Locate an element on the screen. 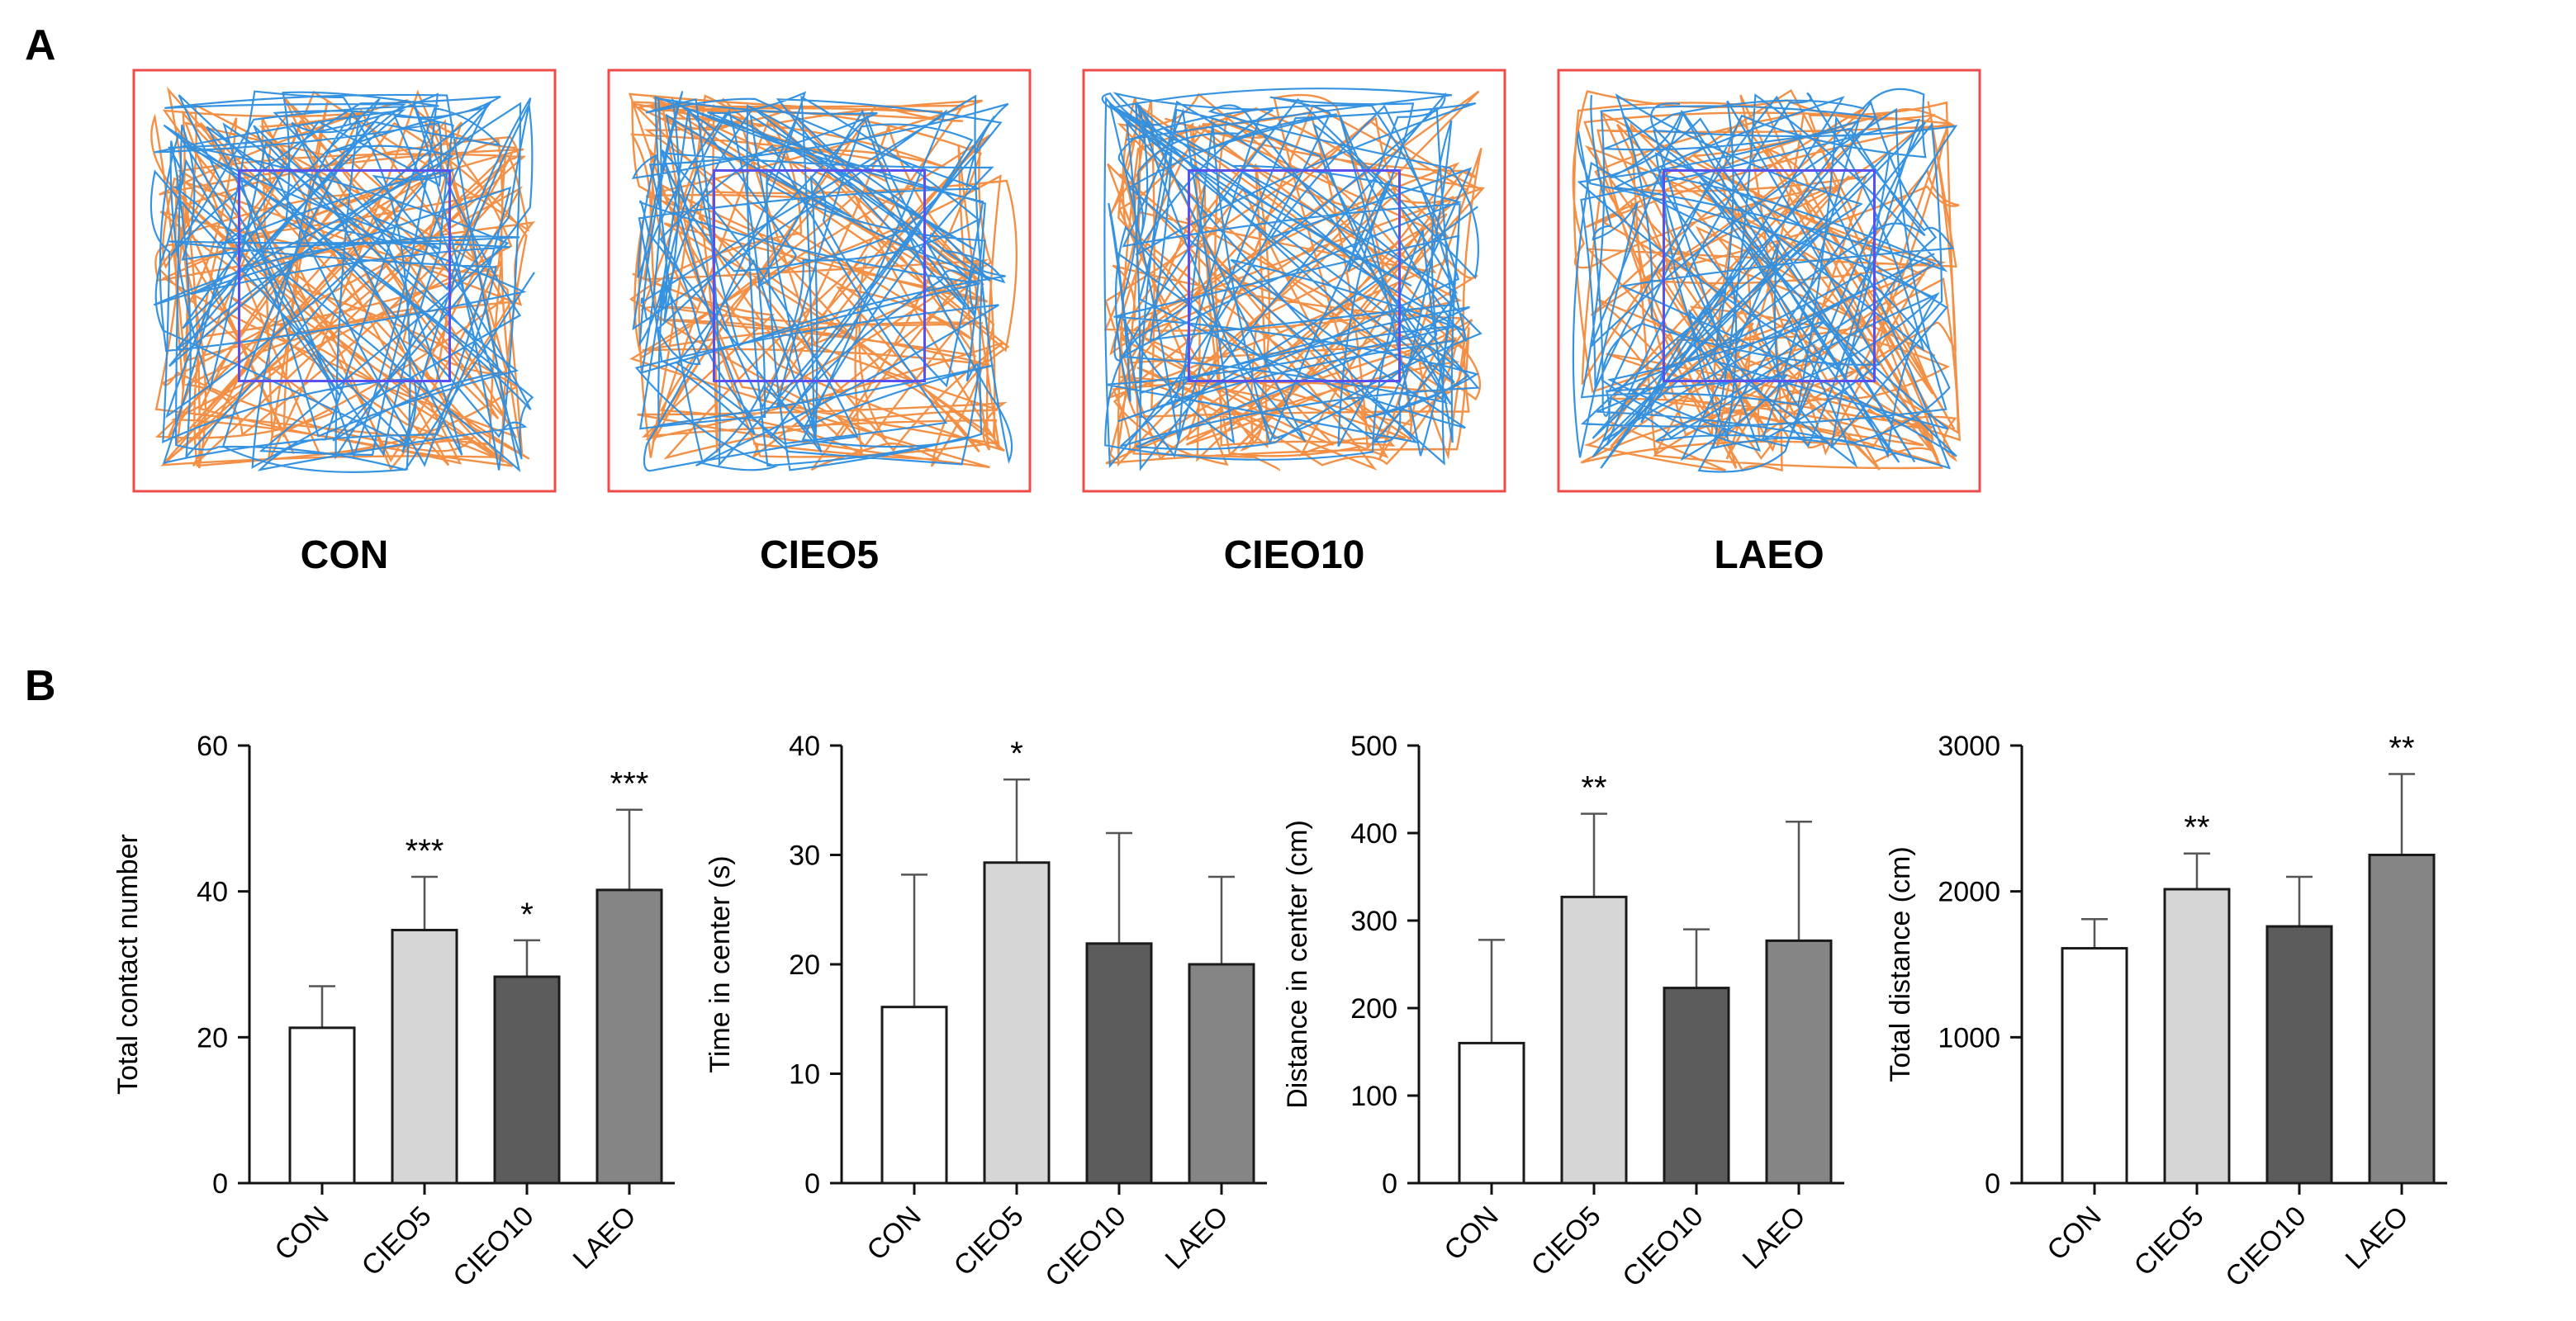 This screenshot has width=2576, height=1321. y-axis-title: Time in center (s) is located at coordinates (720, 964).